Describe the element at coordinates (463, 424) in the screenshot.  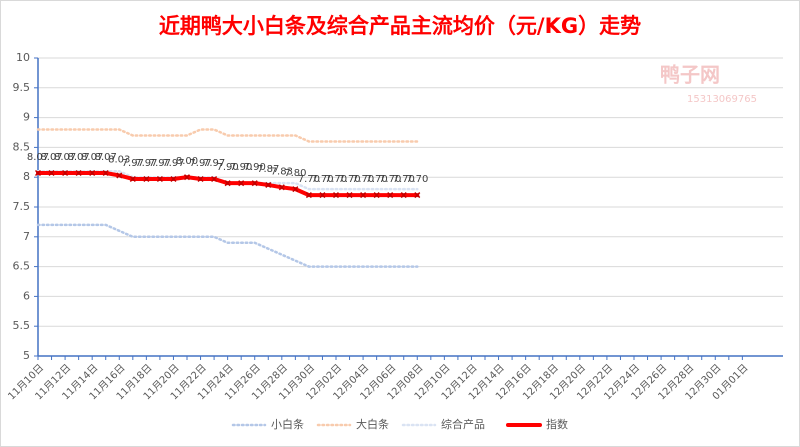
I see `legend-label: 综合产品` at that location.